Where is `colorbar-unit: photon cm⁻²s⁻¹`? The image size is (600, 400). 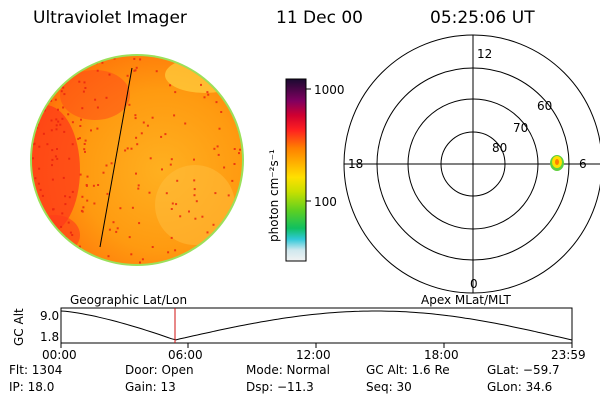
colorbar-unit: photon cm⁻²s⁻¹ is located at coordinates (274, 195).